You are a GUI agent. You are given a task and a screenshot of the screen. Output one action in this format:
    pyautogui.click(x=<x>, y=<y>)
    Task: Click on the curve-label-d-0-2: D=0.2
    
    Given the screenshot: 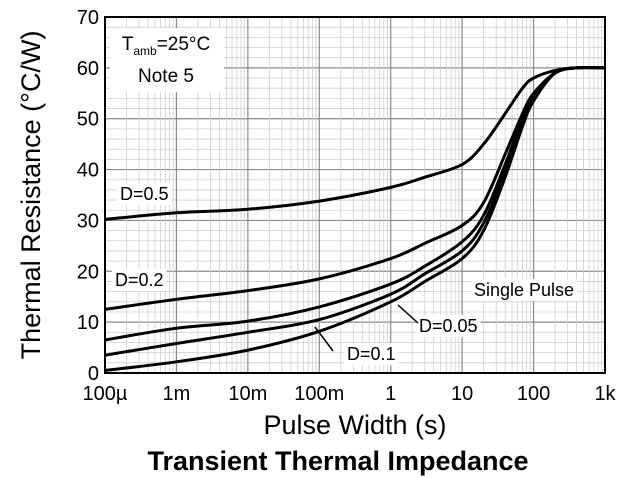 What is the action you would take?
    pyautogui.click(x=139, y=280)
    